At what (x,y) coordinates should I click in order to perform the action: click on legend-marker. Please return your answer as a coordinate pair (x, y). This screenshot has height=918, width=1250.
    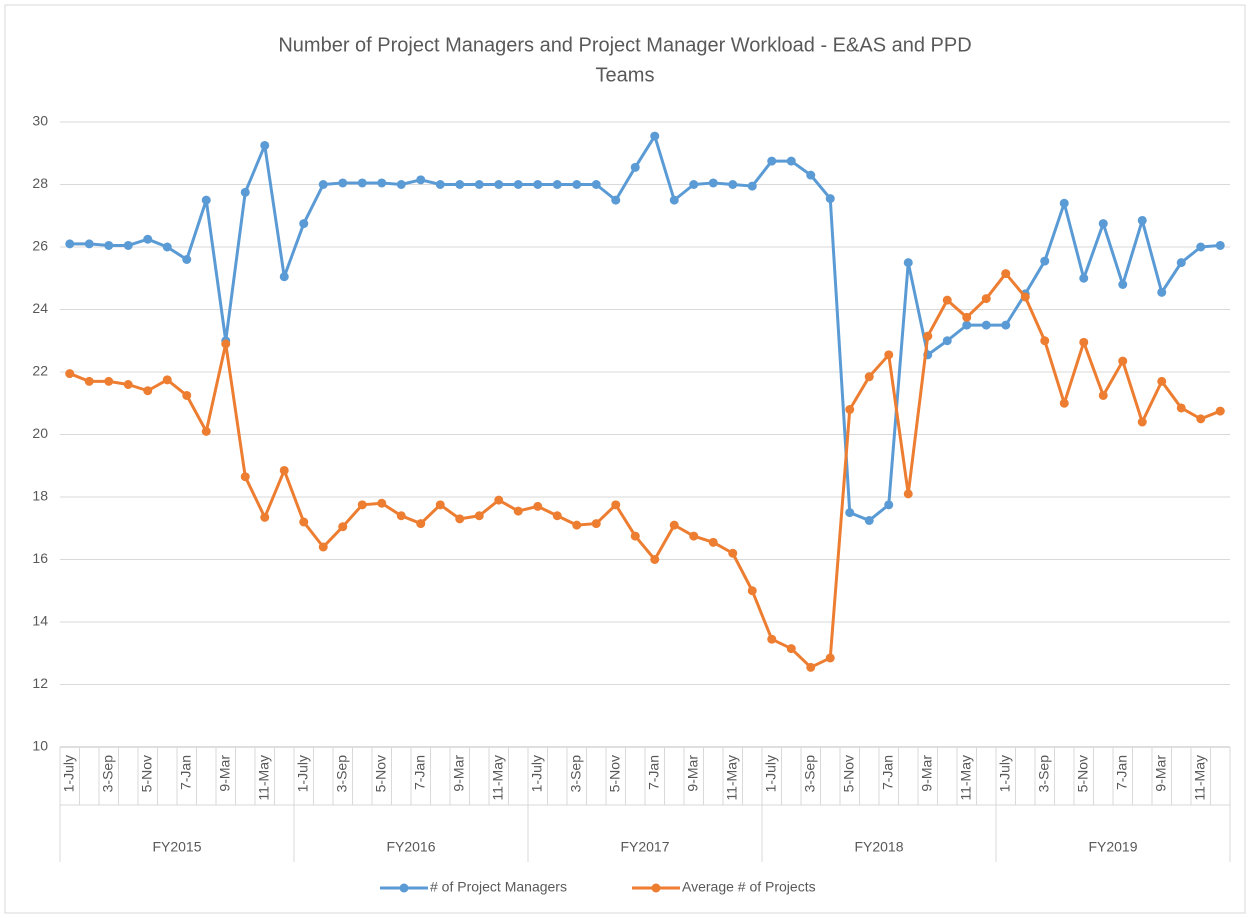
    Looking at the image, I should click on (404, 888).